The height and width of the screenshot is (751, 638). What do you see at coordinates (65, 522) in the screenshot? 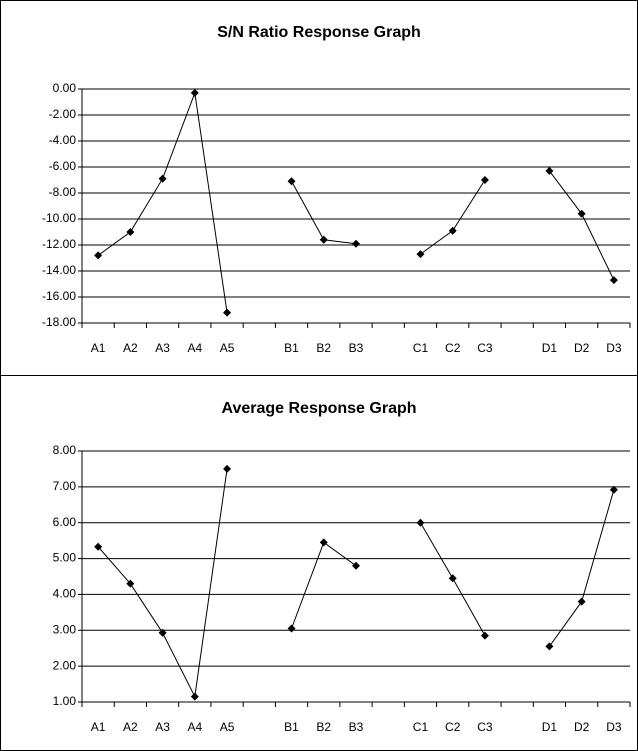
I see `y-tick-label: 6.00` at bounding box center [65, 522].